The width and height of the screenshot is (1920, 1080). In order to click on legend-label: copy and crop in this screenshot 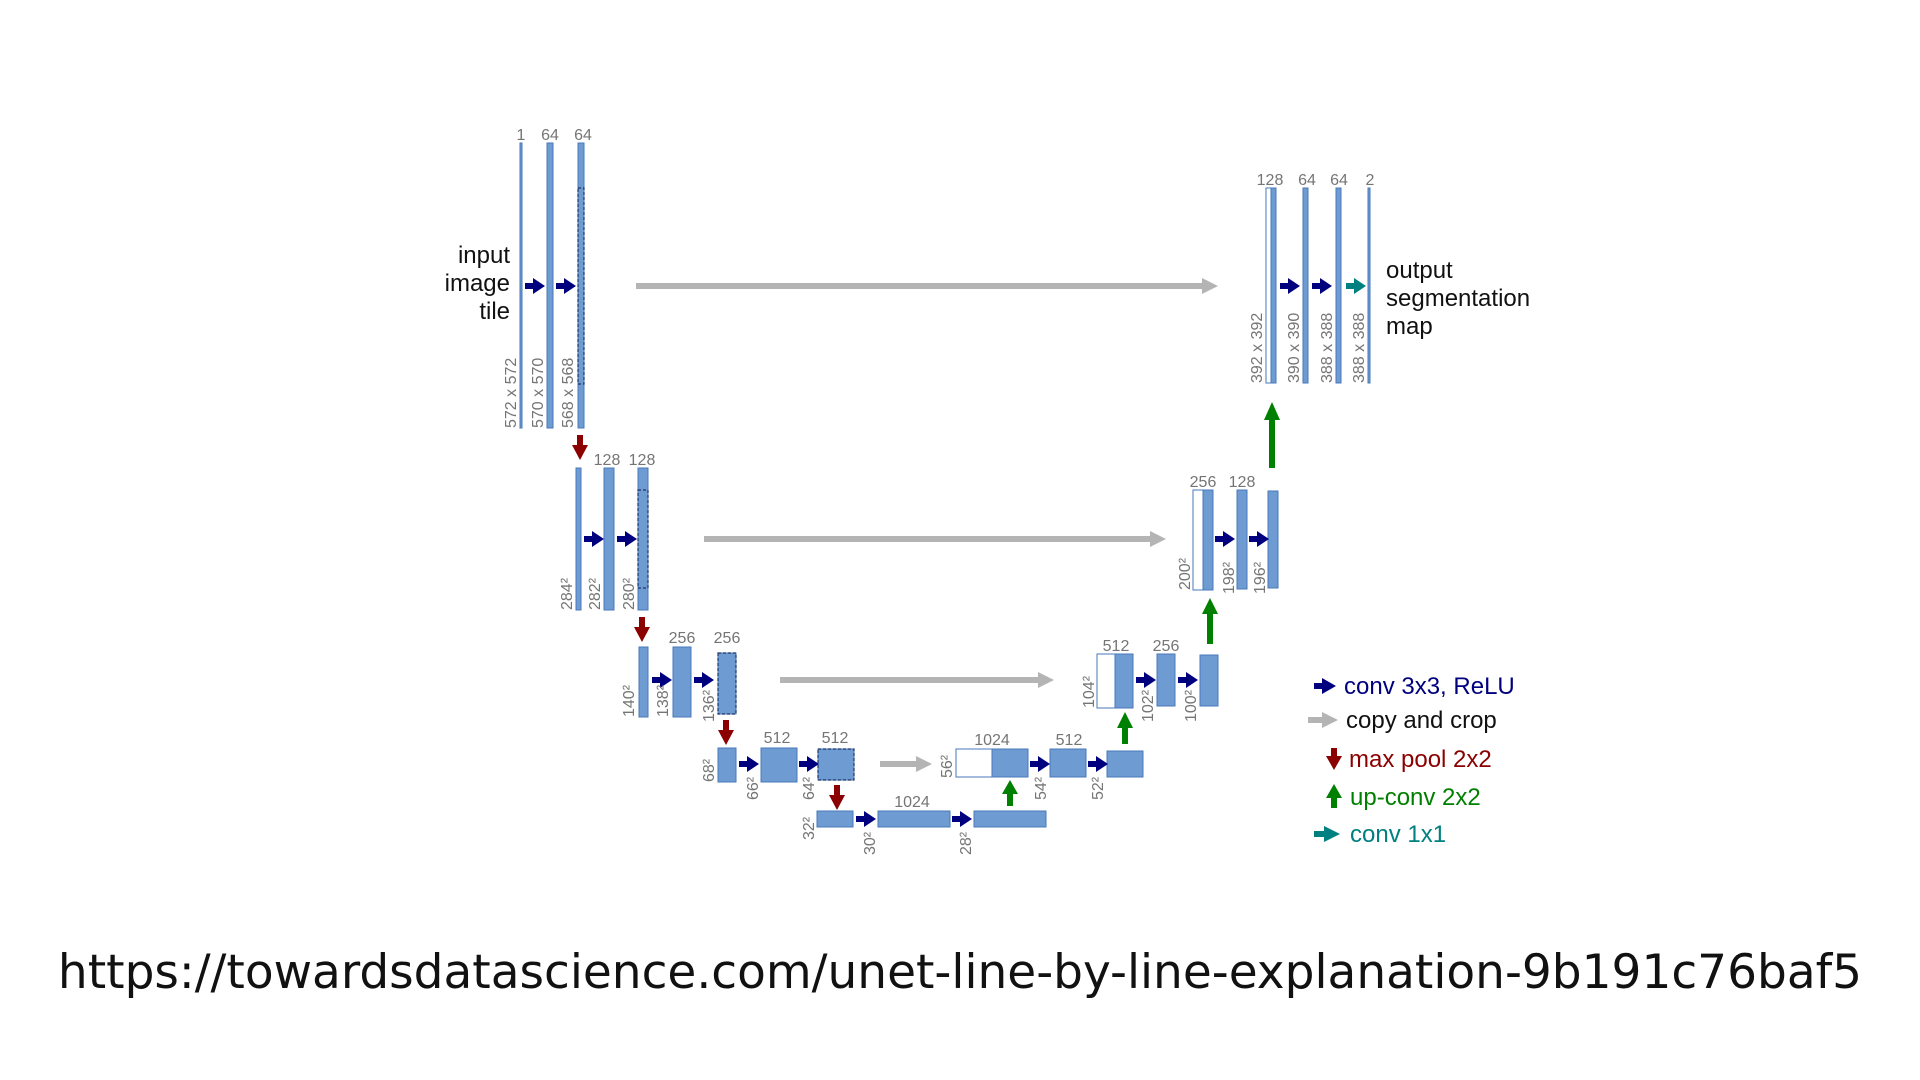, I will do `click(1421, 720)`.